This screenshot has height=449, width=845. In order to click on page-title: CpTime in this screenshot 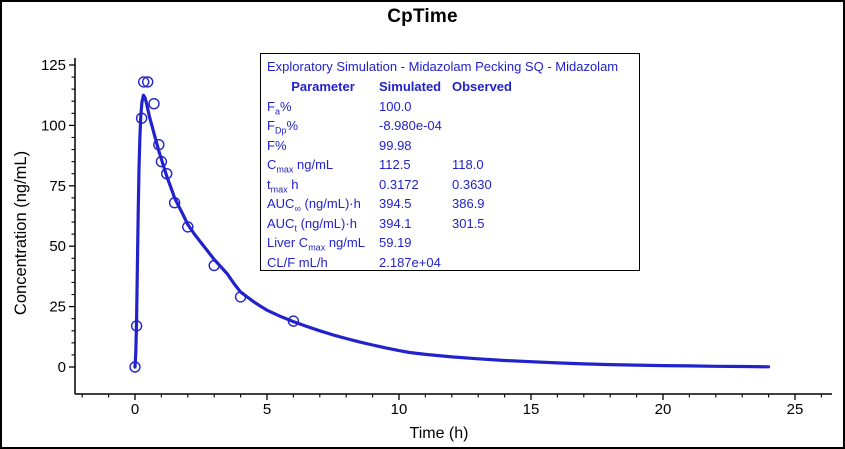, I will do `click(422, 16)`.